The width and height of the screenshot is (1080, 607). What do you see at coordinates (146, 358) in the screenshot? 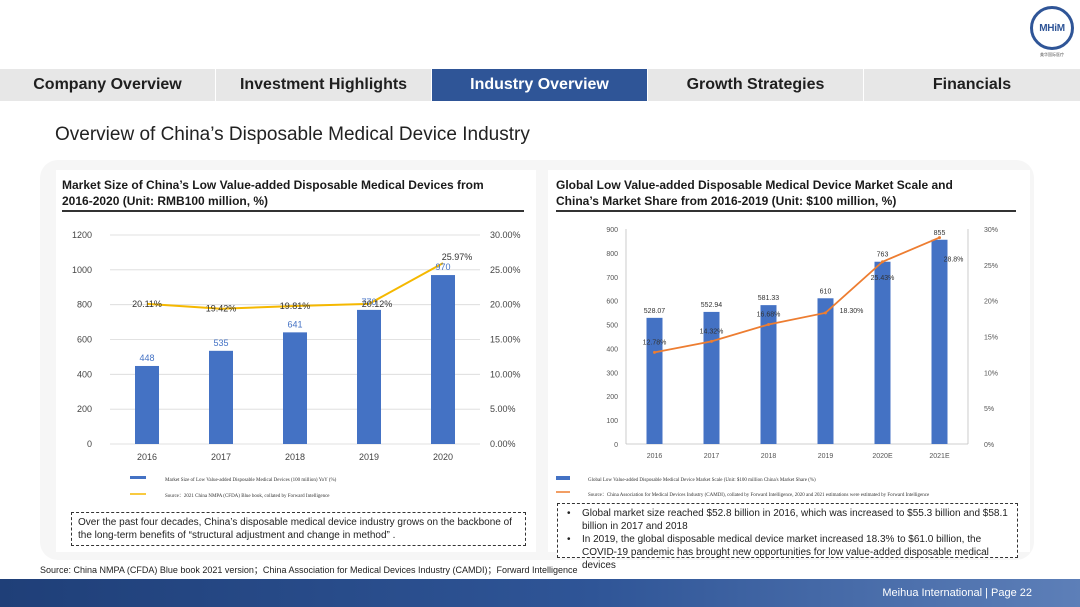
I see `bar-value-label: 448` at bounding box center [146, 358].